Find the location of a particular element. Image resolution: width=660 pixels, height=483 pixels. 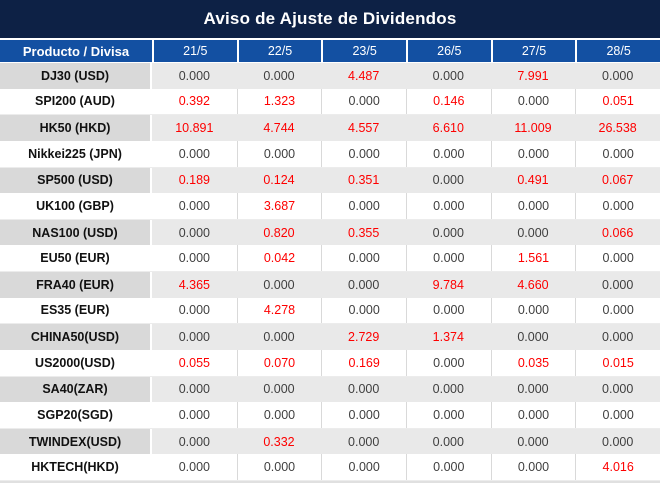

dividend-value-cell: 10.891 is located at coordinates (194, 128).